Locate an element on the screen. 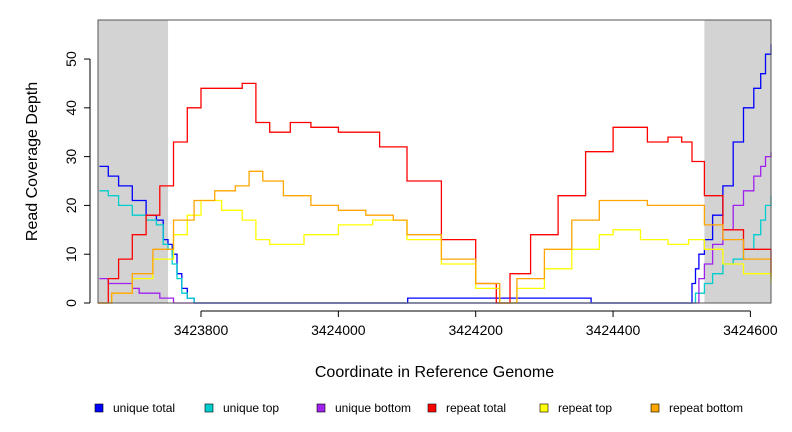 Image resolution: width=792 pixels, height=432 pixels. legend-label: repeat total is located at coordinates (476, 408).